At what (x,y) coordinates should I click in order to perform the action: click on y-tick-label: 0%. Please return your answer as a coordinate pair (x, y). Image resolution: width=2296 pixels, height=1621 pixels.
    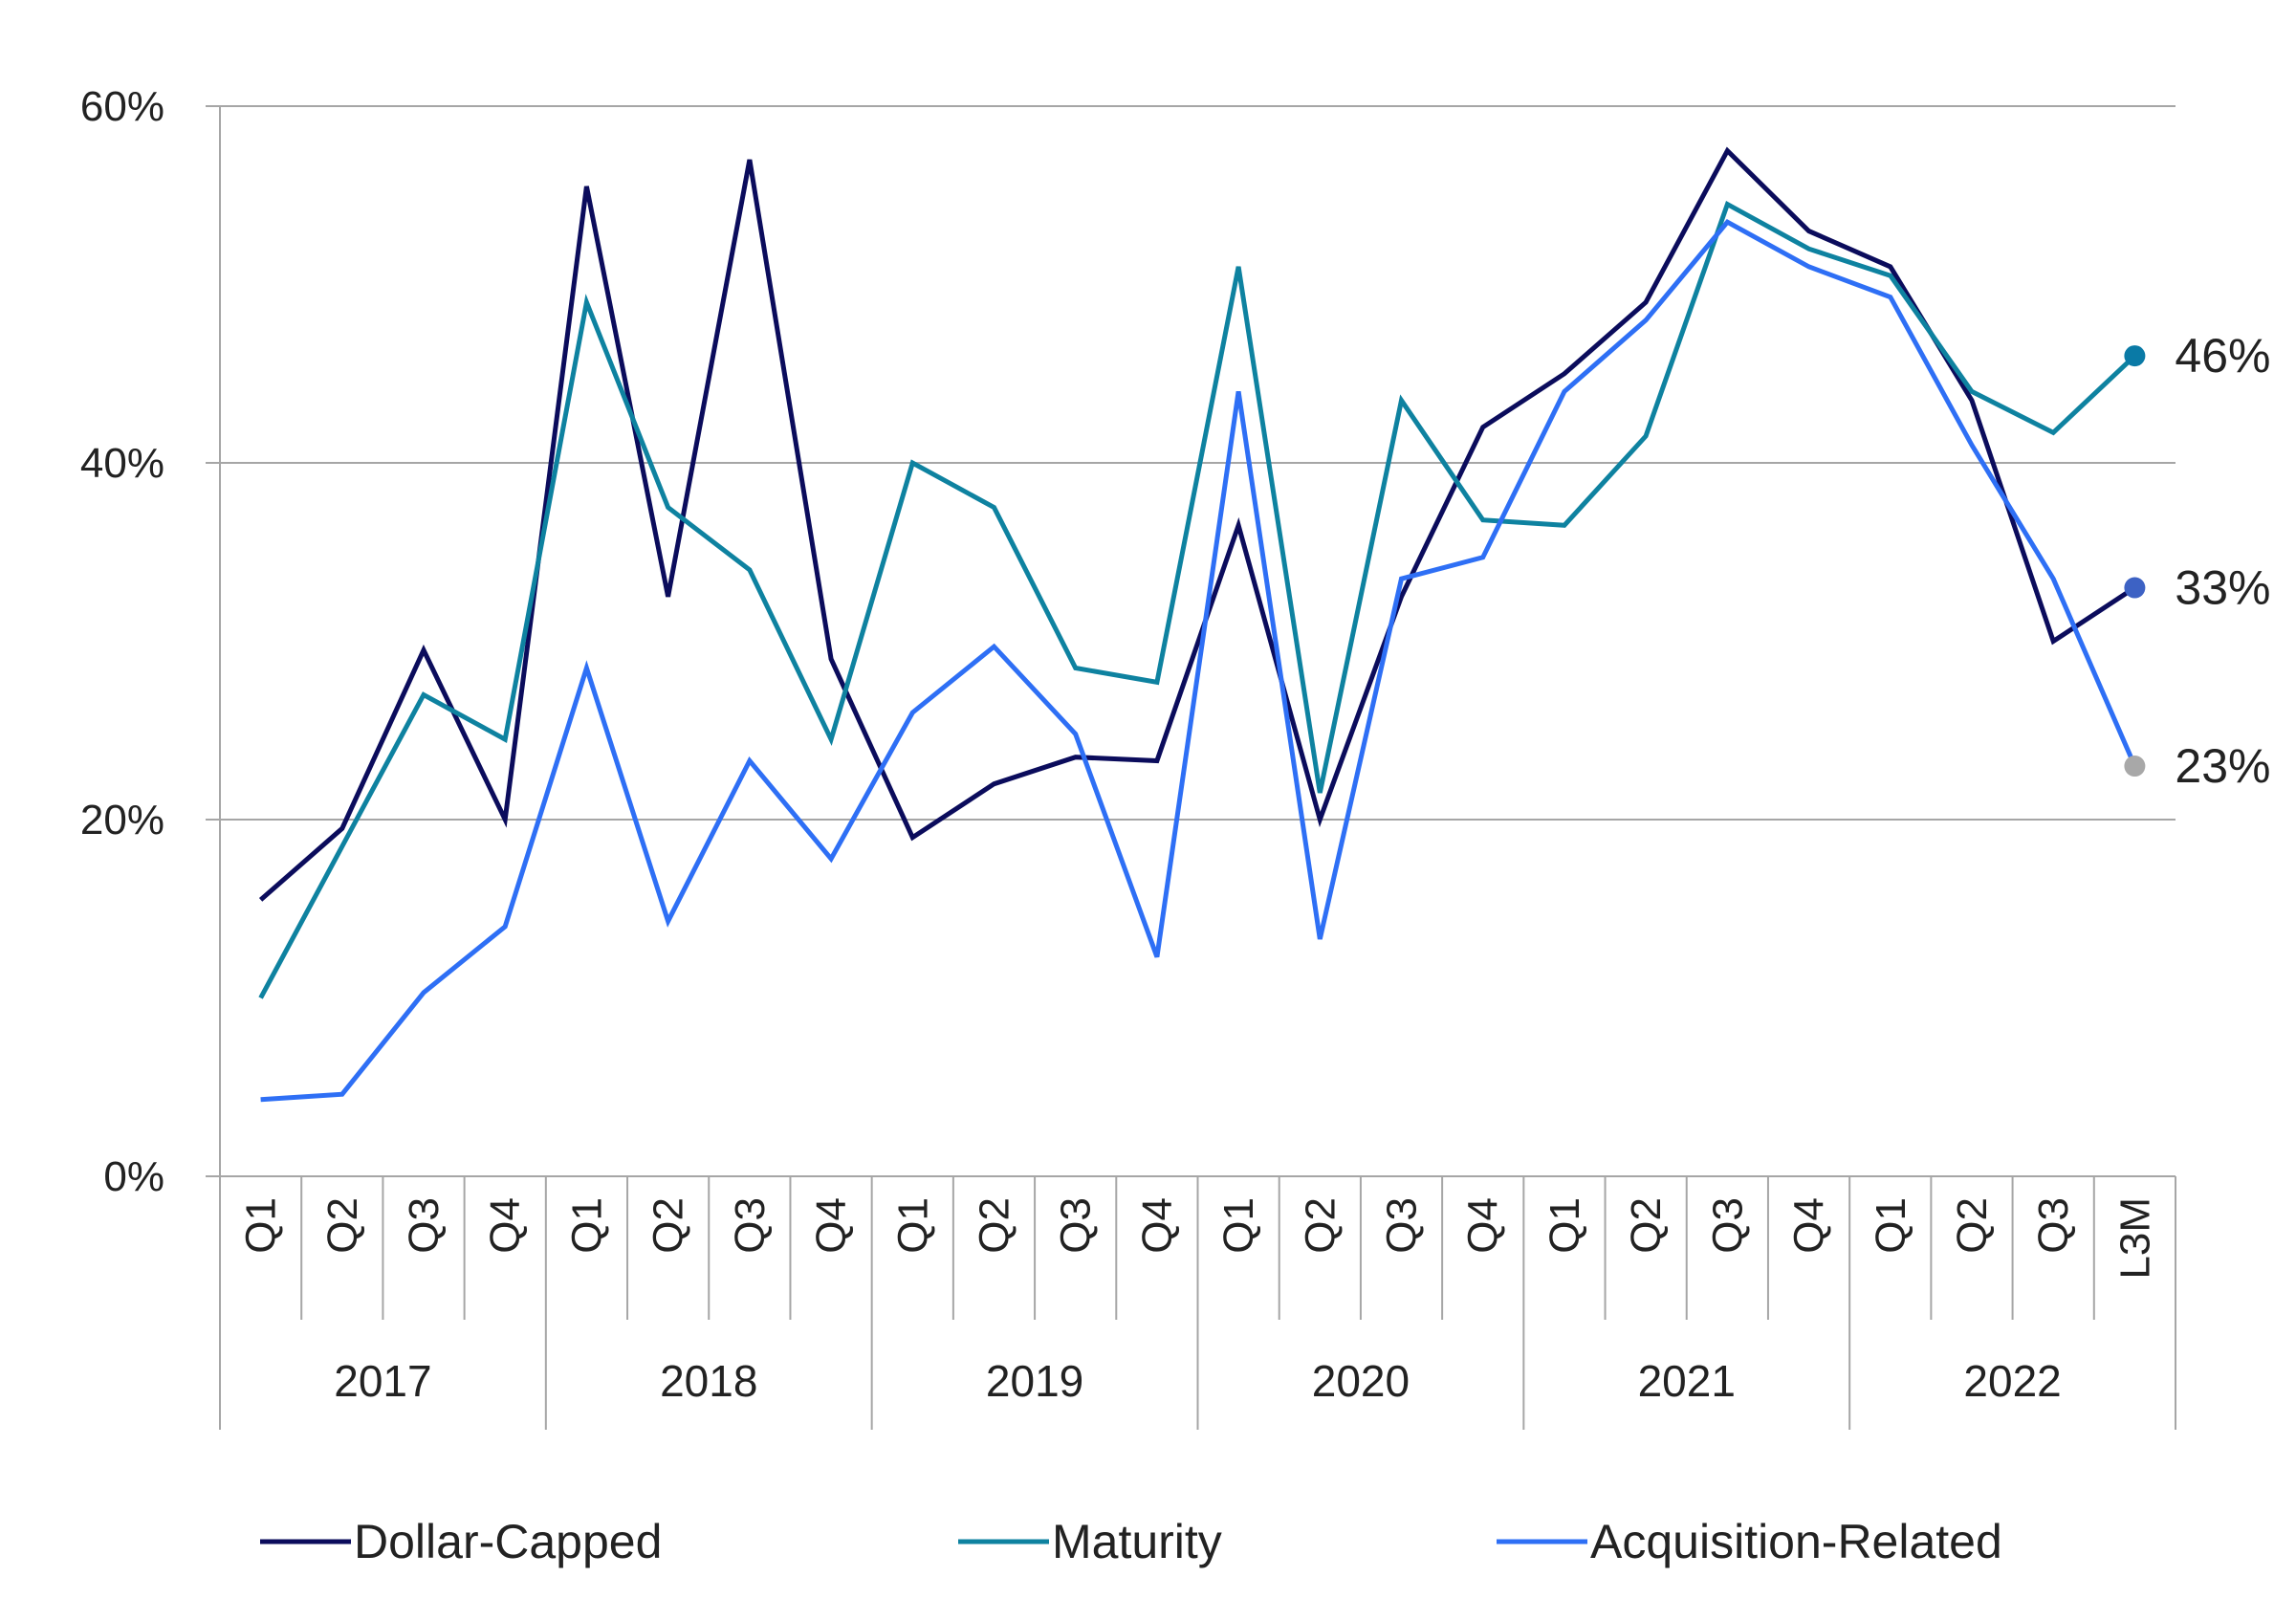
    Looking at the image, I should click on (133, 1176).